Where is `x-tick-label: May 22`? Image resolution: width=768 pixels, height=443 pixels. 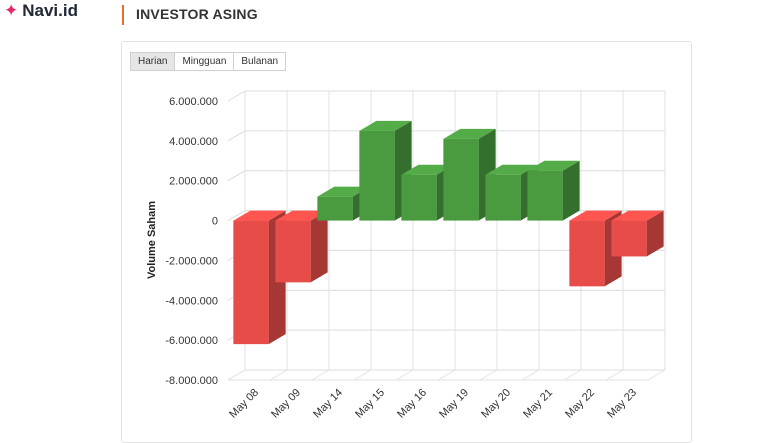 x-tick-label: May 22 is located at coordinates (580, 404).